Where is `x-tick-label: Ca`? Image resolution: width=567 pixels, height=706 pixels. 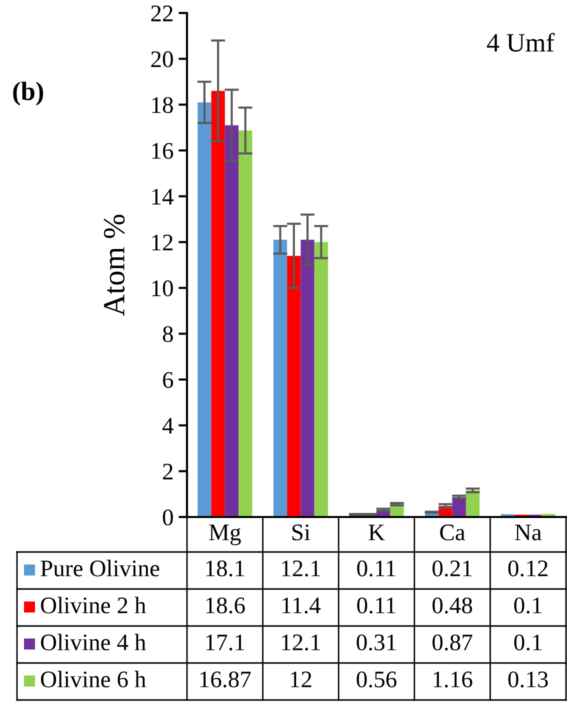 x-tick-label: Ca is located at coordinates (453, 532).